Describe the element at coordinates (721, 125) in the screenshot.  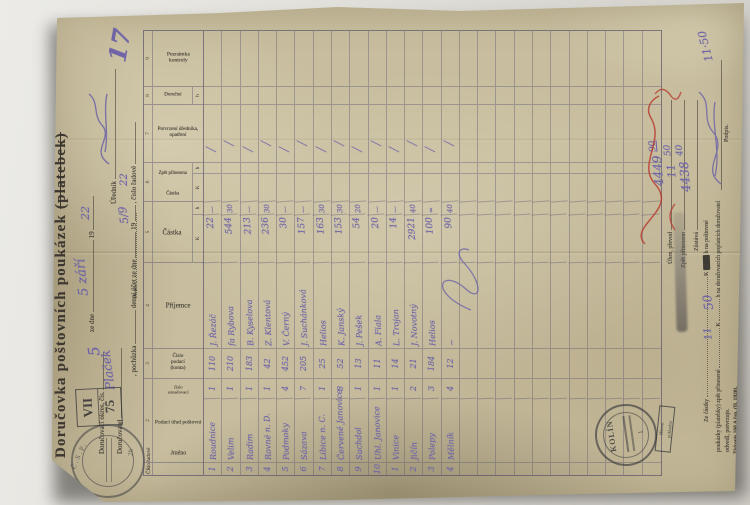
I see `podpis-rule` at that location.